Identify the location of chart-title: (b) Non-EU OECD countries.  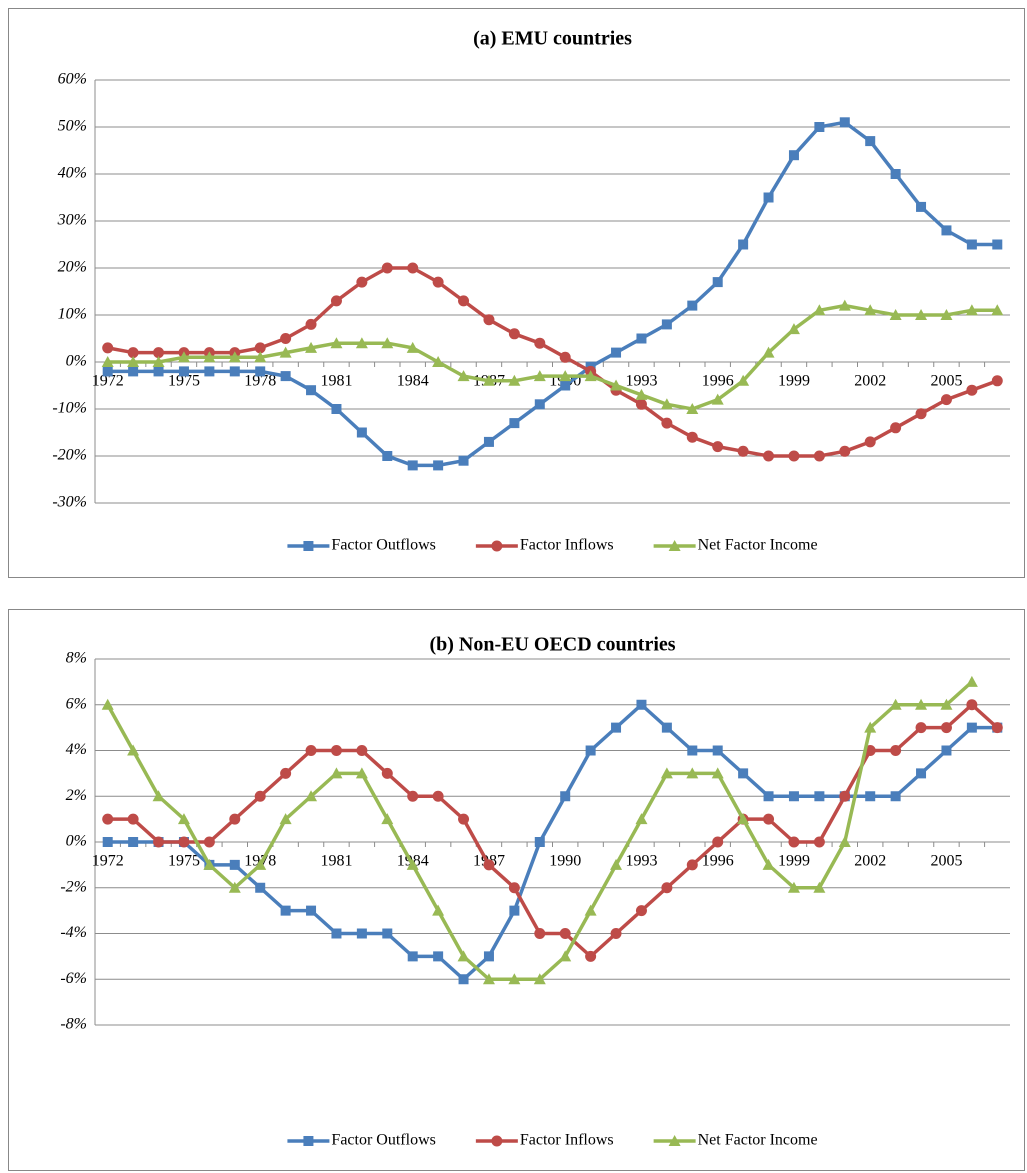
(552, 645).